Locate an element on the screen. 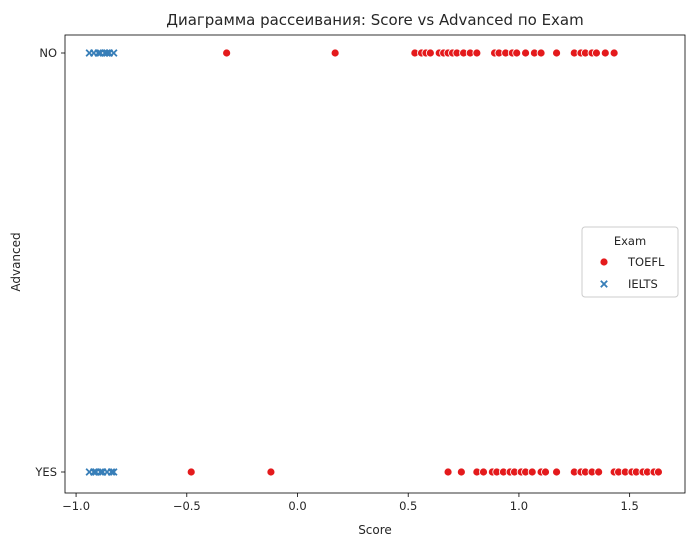 The height and width of the screenshot is (547, 695). x-tick-label: 1.5 is located at coordinates (629, 506).